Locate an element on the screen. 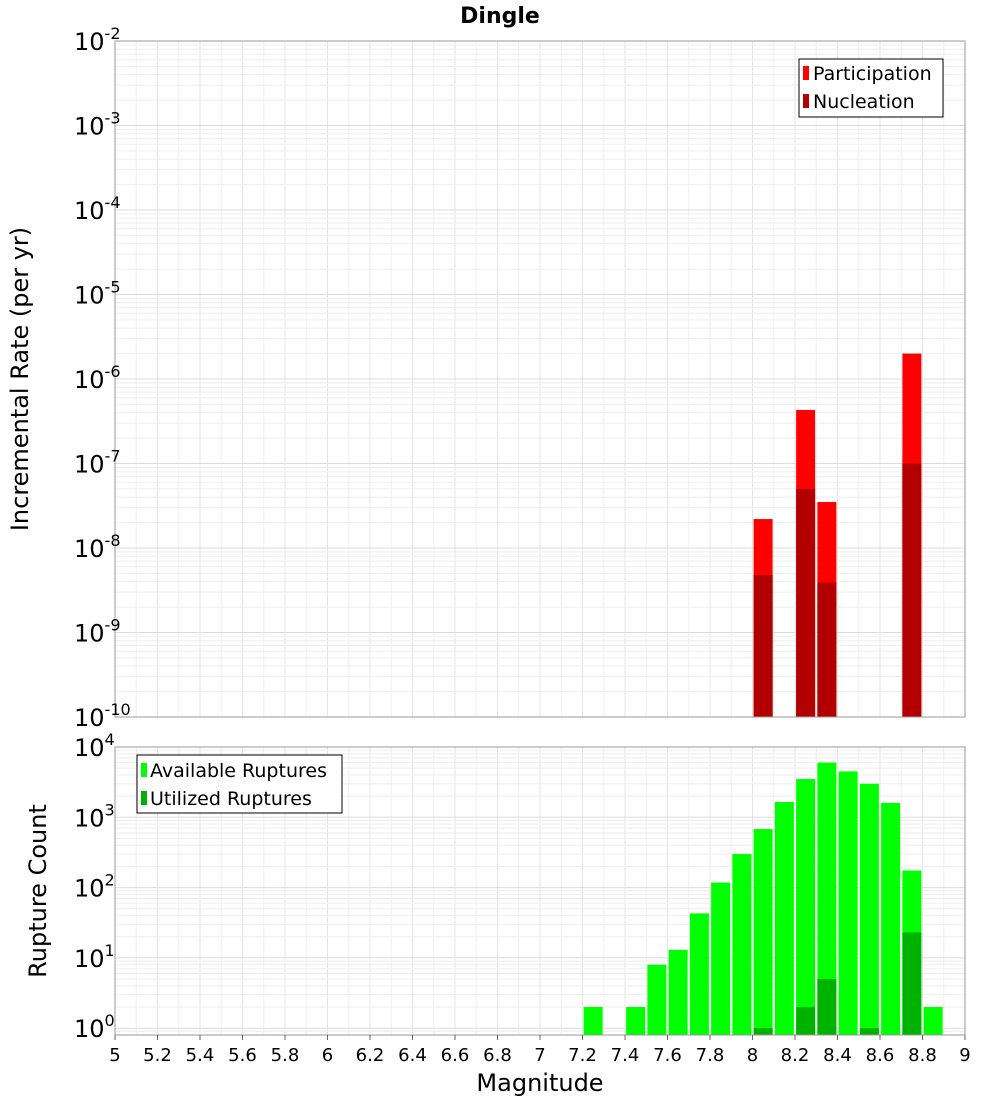  chart-title: Dingle is located at coordinates (500, 16).